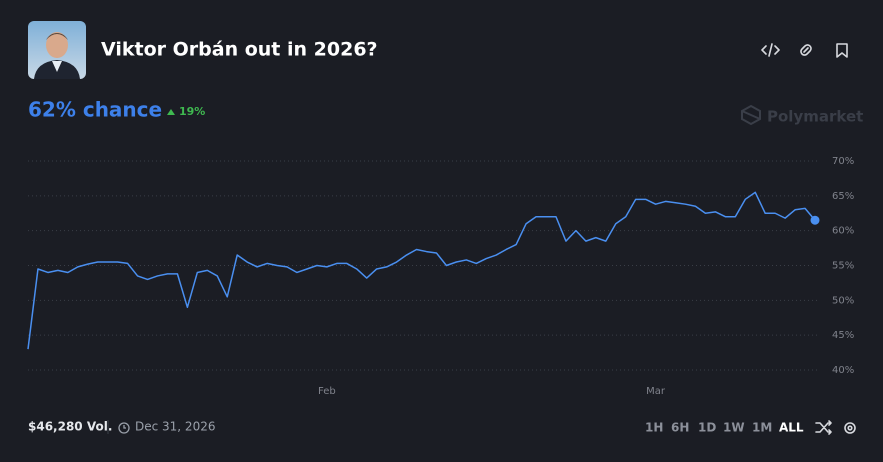  What do you see at coordinates (842, 50) in the screenshot?
I see `bookmark-button` at bounding box center [842, 50].